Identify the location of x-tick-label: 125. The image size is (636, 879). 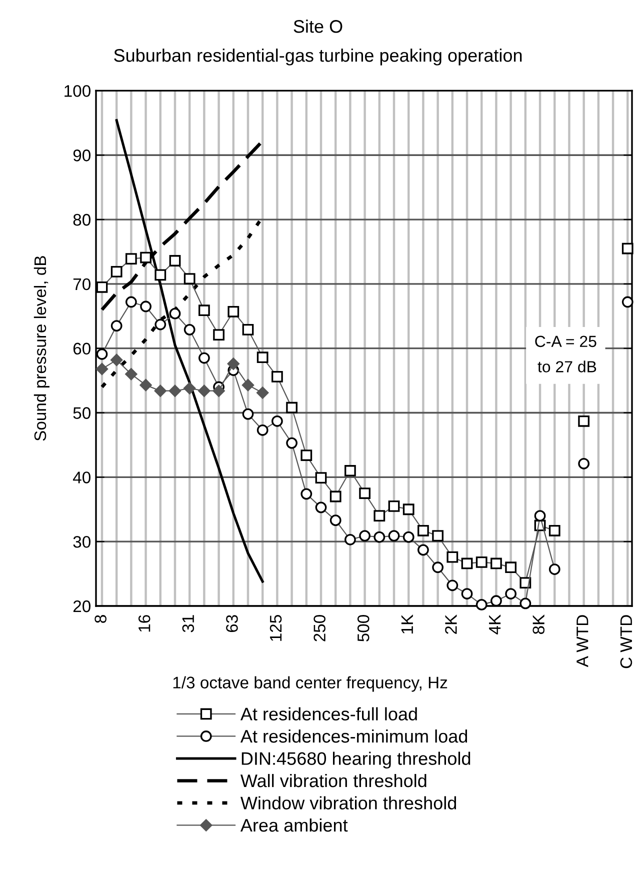
(276, 628).